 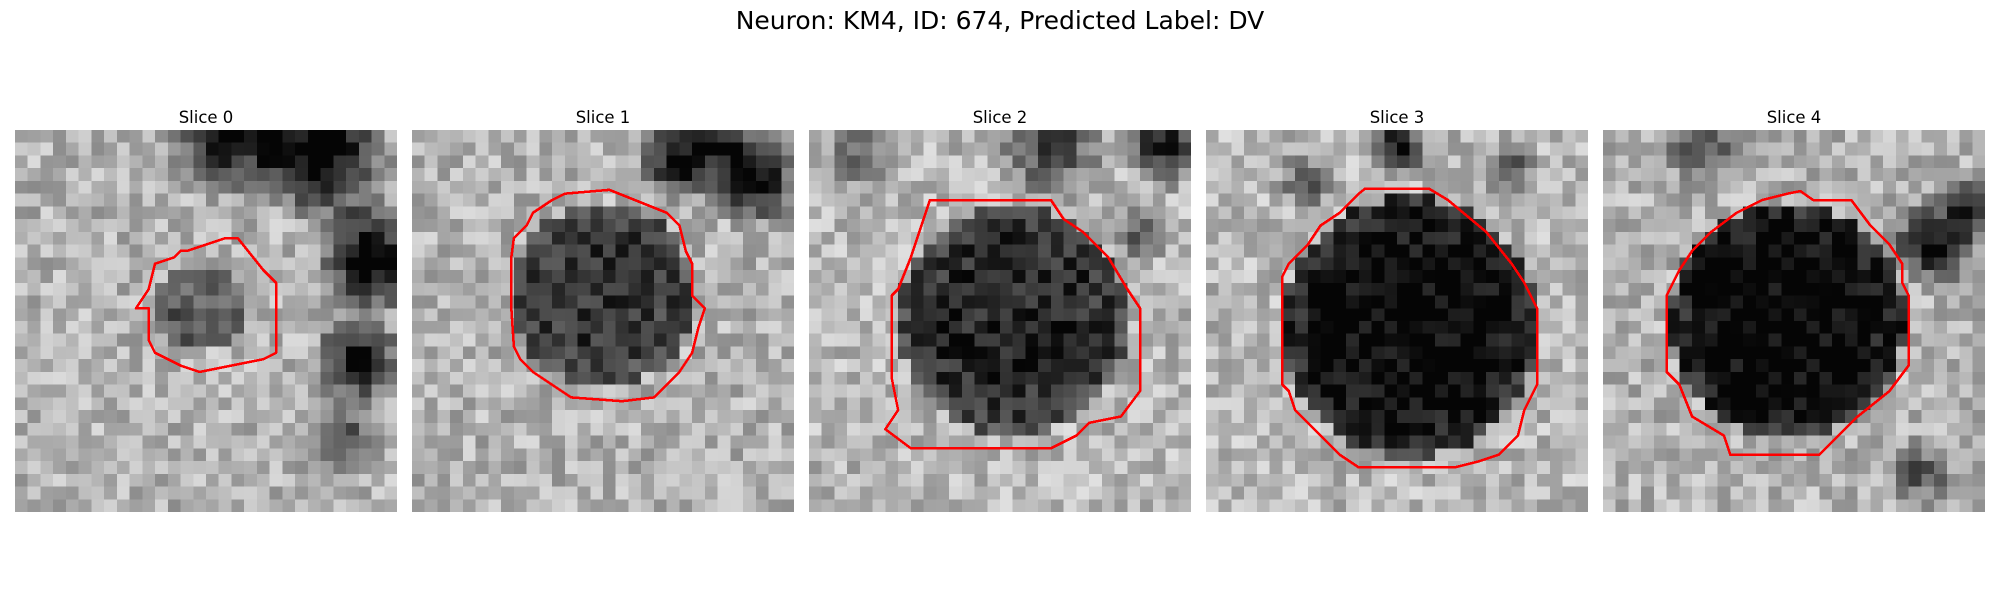 I want to click on slice-panel-3: Slice 3, so click(x=1397, y=310).